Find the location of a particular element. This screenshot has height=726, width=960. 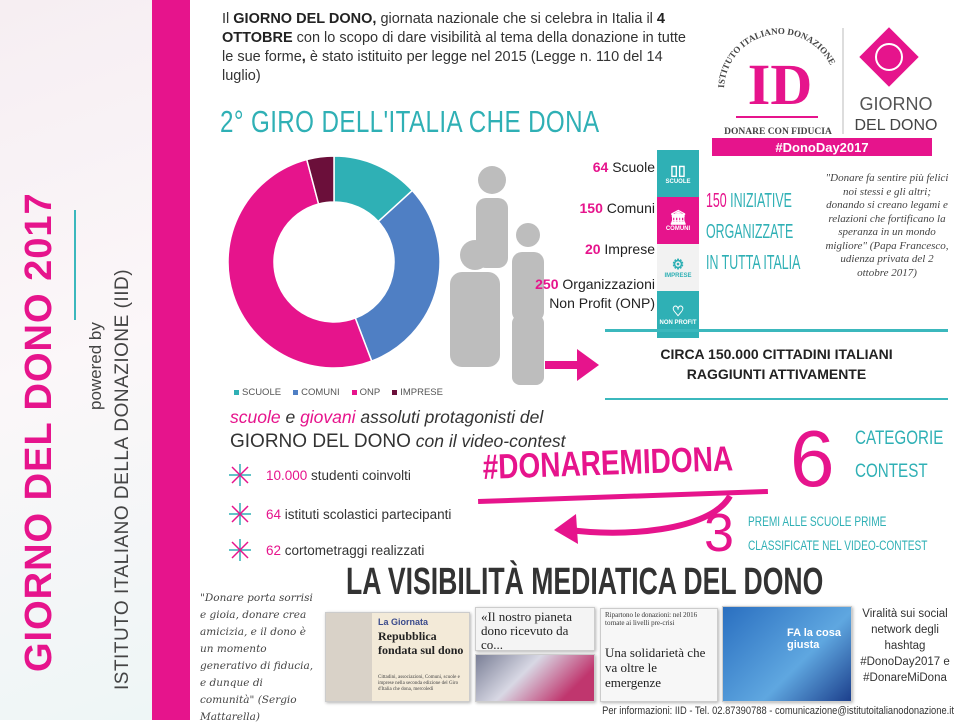

legend-item-scuole: SCUOLE is located at coordinates (257, 392).